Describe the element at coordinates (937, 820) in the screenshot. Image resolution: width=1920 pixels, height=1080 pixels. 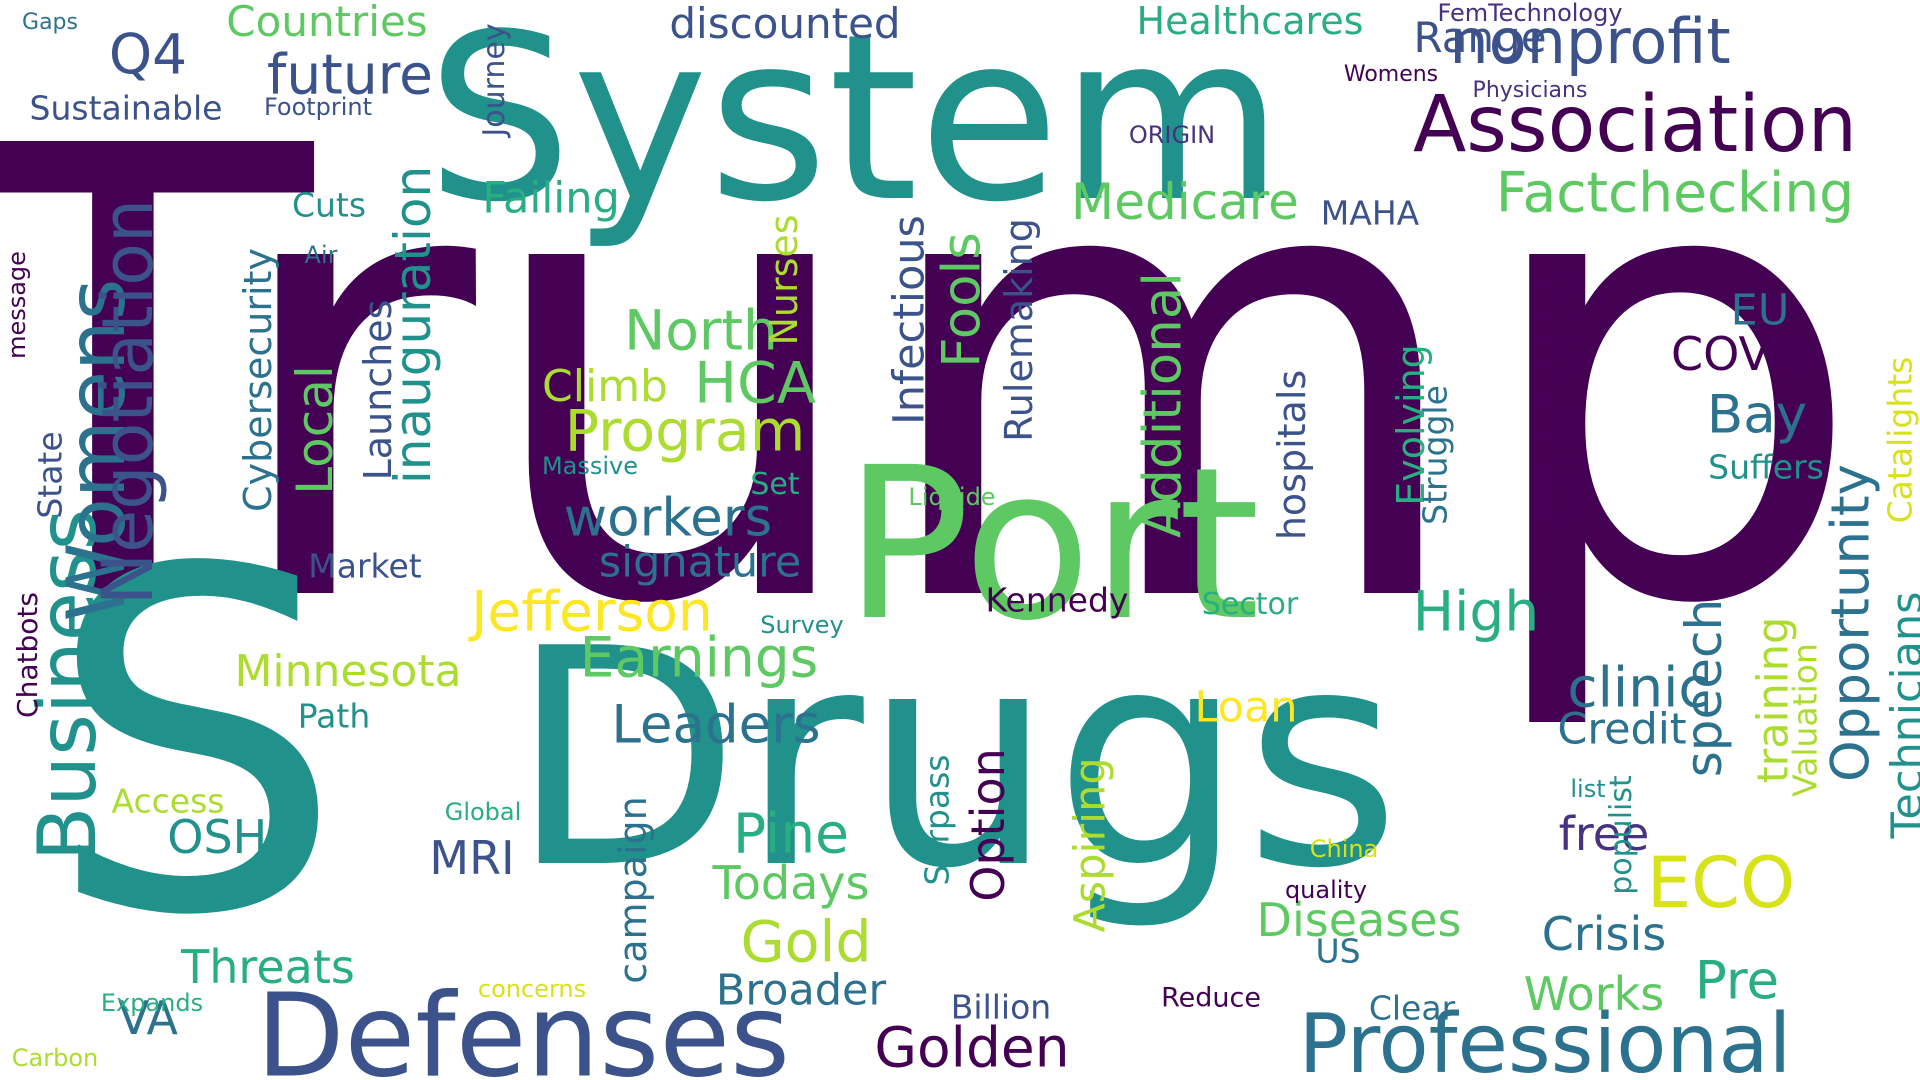
I see `word-surpass: Surpass` at that location.